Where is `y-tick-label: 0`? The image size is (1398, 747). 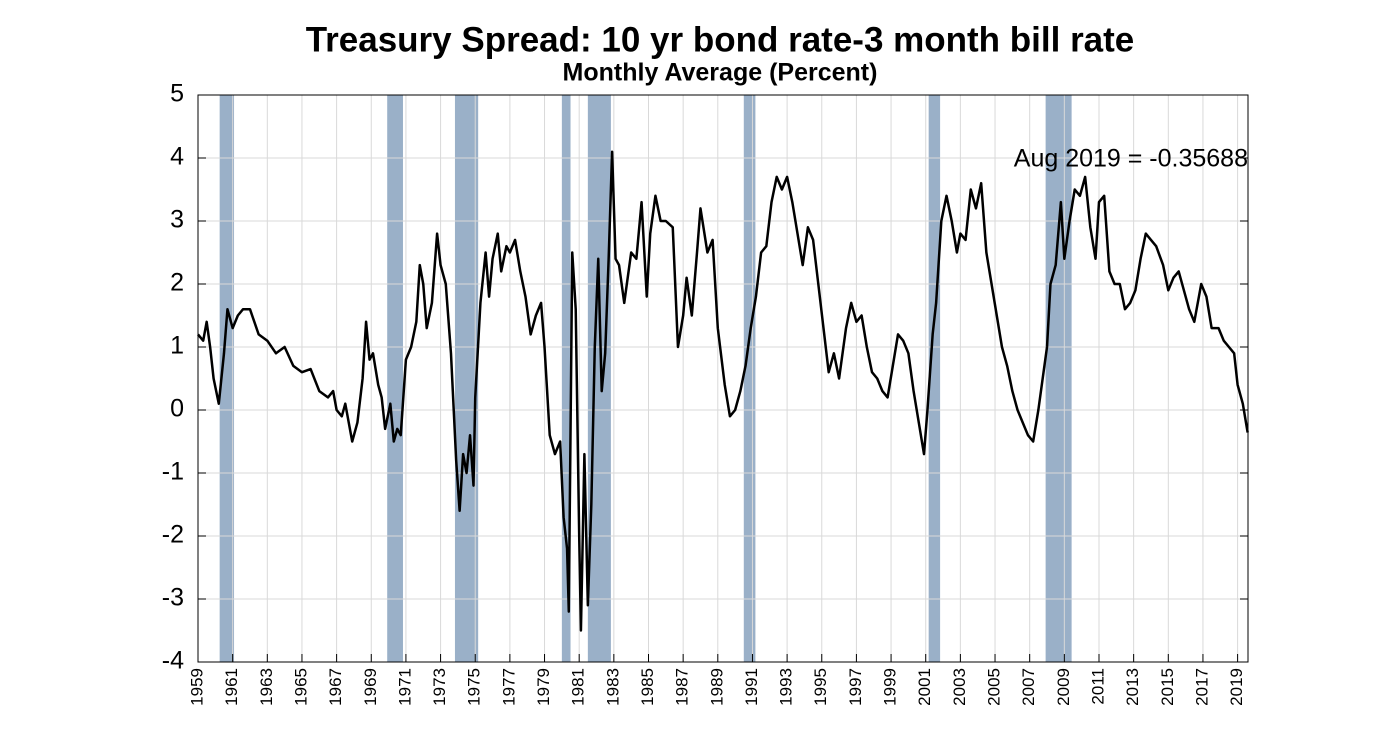 y-tick-label: 0 is located at coordinates (177, 409).